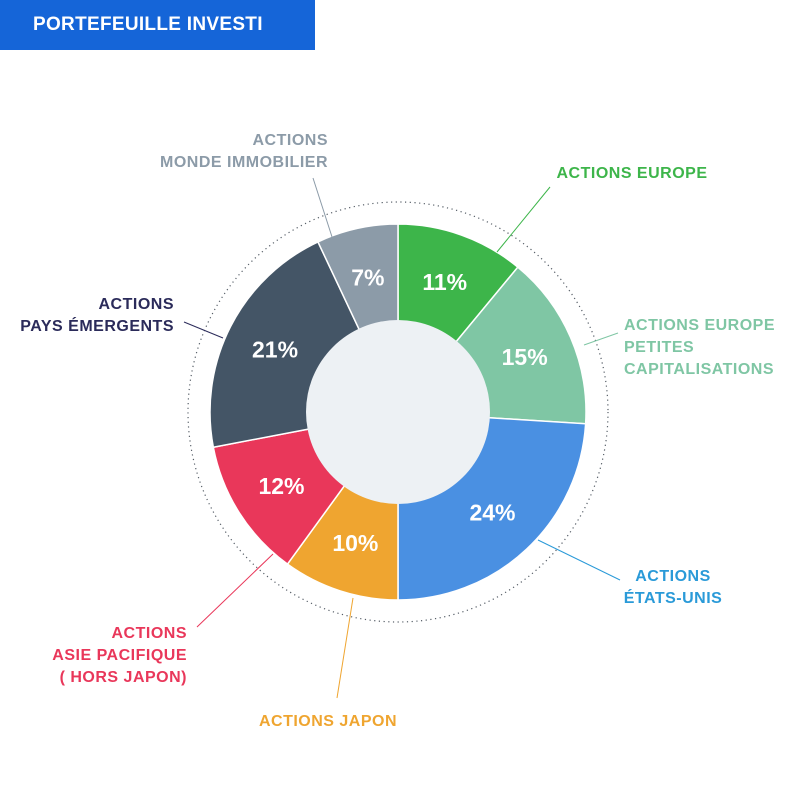  Describe the element at coordinates (355, 543) in the screenshot. I see `value-label-3: 10%` at that location.